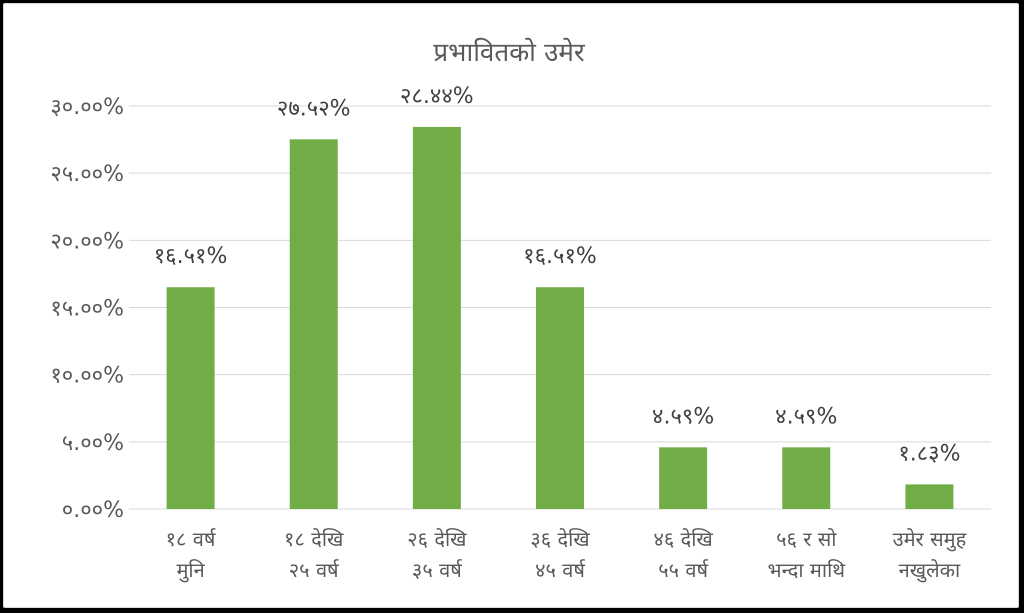 Image resolution: width=1024 pixels, height=613 pixels. Describe the element at coordinates (314, 570) in the screenshot. I see `category-label: २५ वर्ष` at that location.